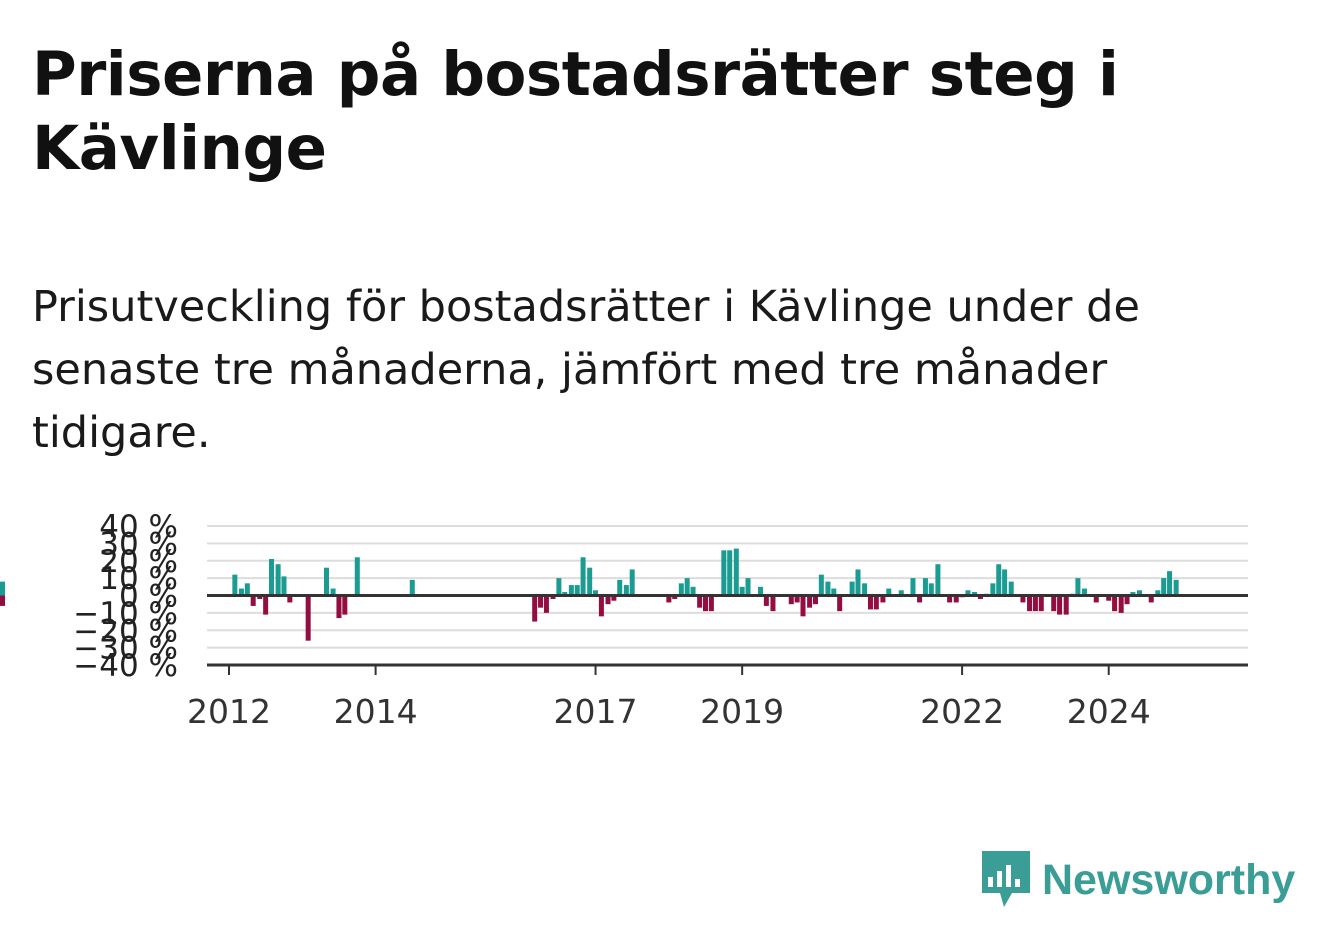 This screenshot has width=1322, height=939. Describe the element at coordinates (1109, 711) in the screenshot. I see `x-tick-label: 2024` at that location.